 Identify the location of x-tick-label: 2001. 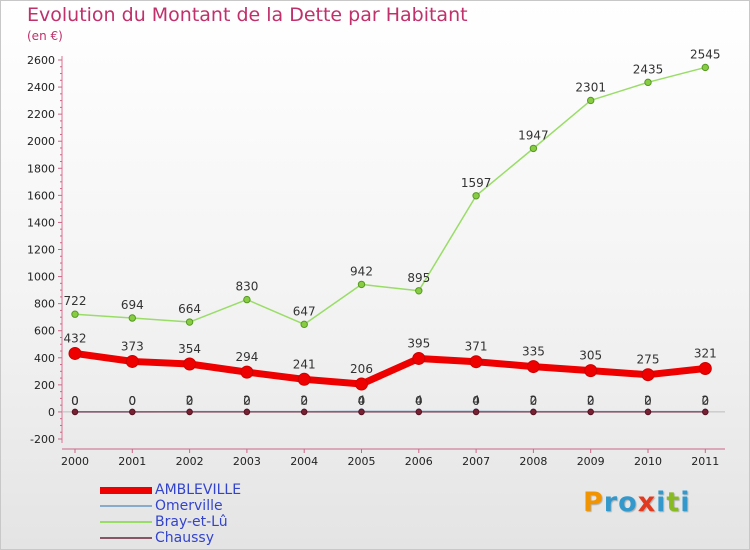
(132, 461).